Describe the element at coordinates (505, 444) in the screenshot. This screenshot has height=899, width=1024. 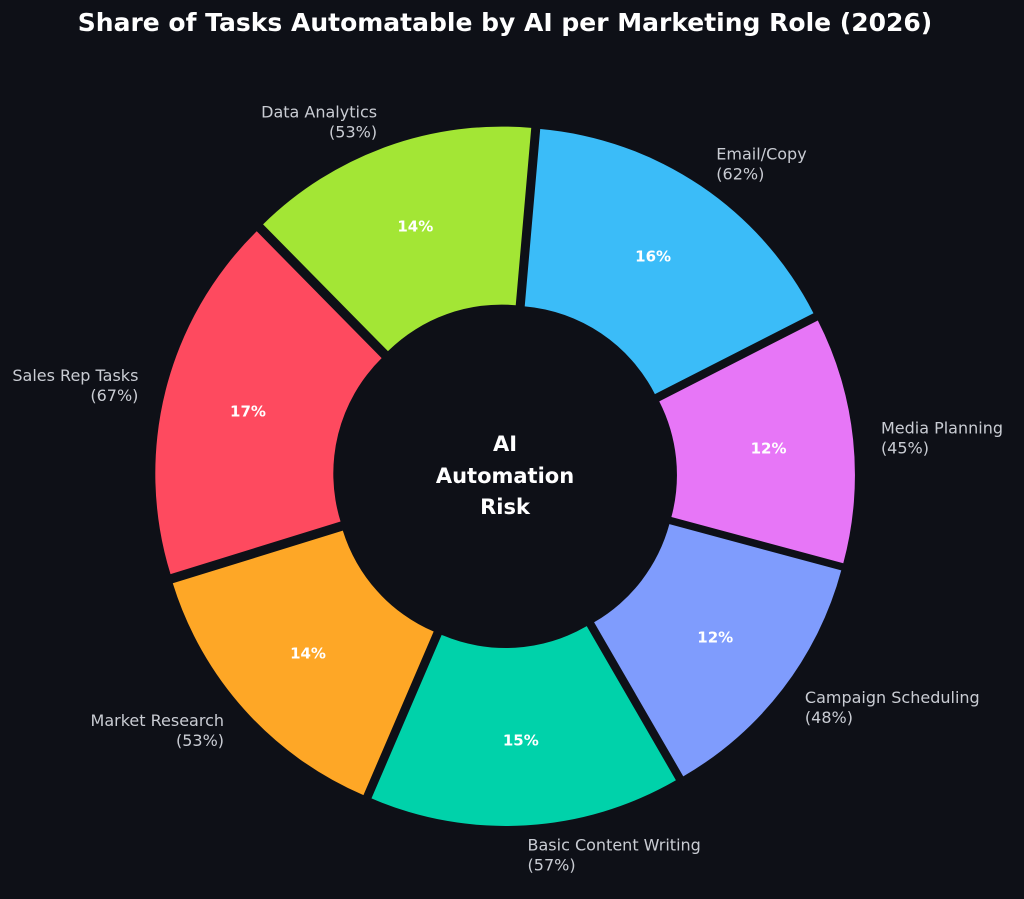
I see `center-label-line-1: AI` at that location.